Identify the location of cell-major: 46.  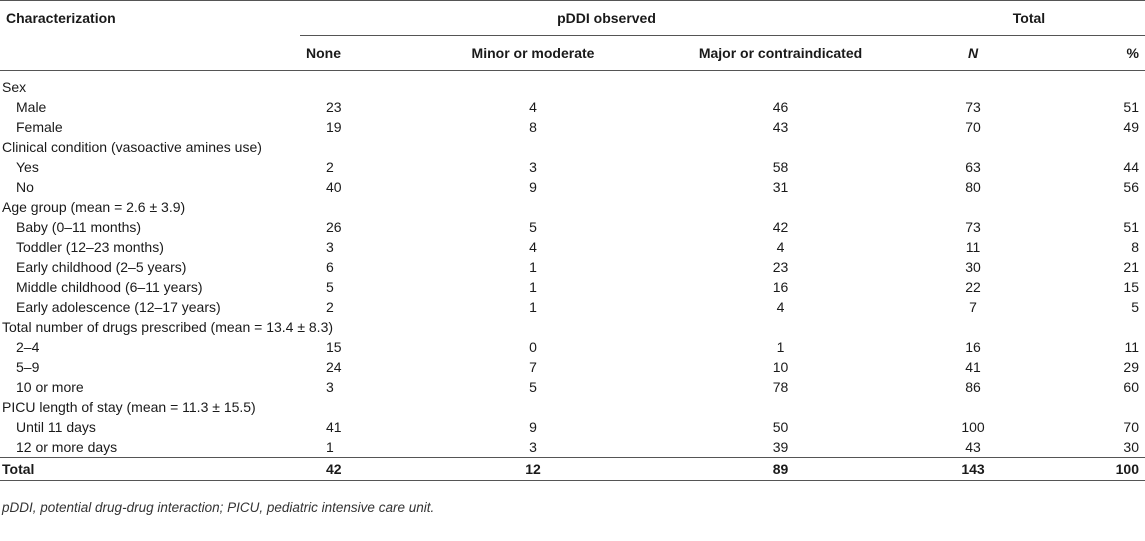
(780, 107).